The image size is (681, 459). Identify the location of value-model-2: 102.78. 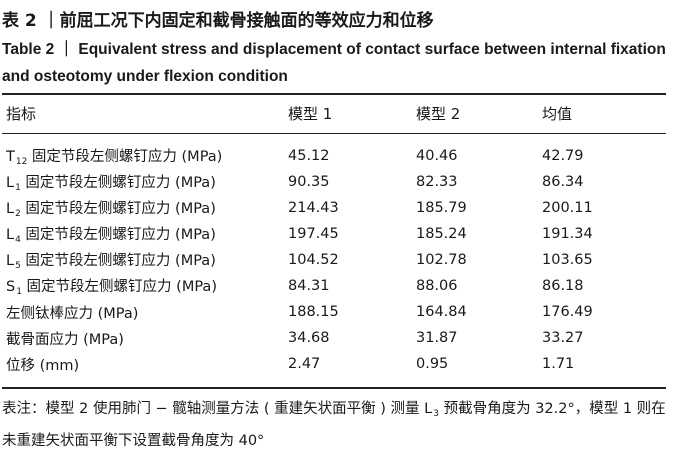
(441, 260).